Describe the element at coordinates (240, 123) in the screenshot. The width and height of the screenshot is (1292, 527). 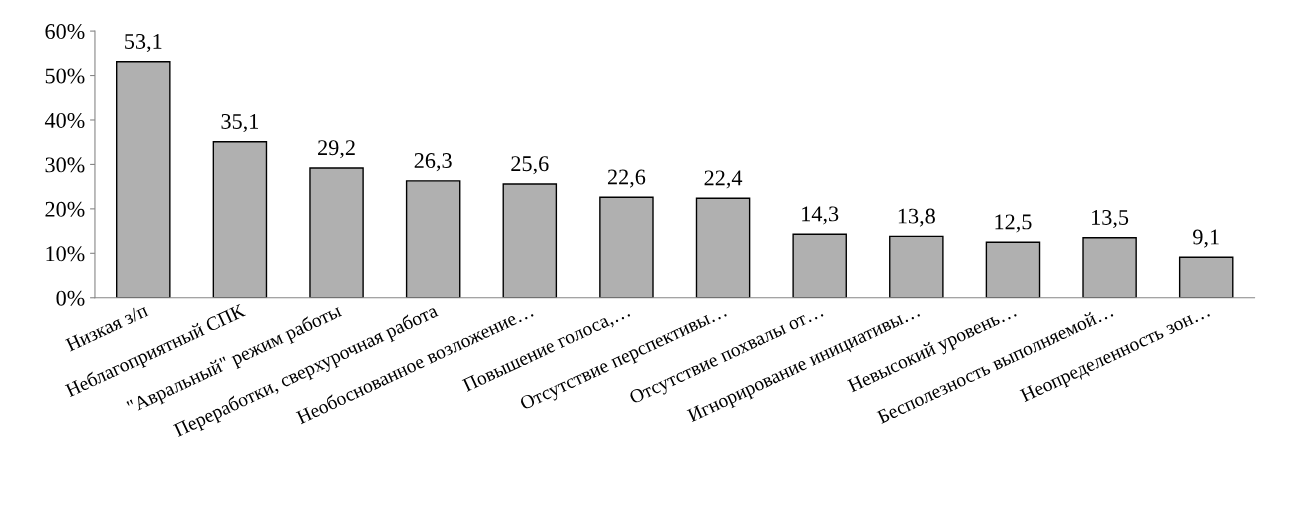
I see `data-label: 35,1` at that location.